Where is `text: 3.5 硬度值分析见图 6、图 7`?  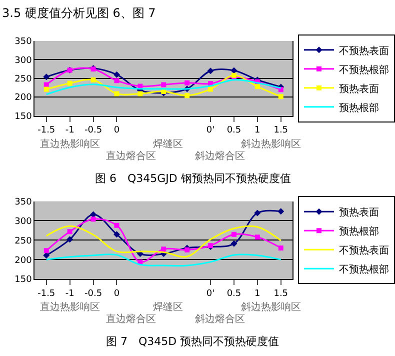
text: 3.5 硬度值分析见图 6、图 7 is located at coordinates (79, 13).